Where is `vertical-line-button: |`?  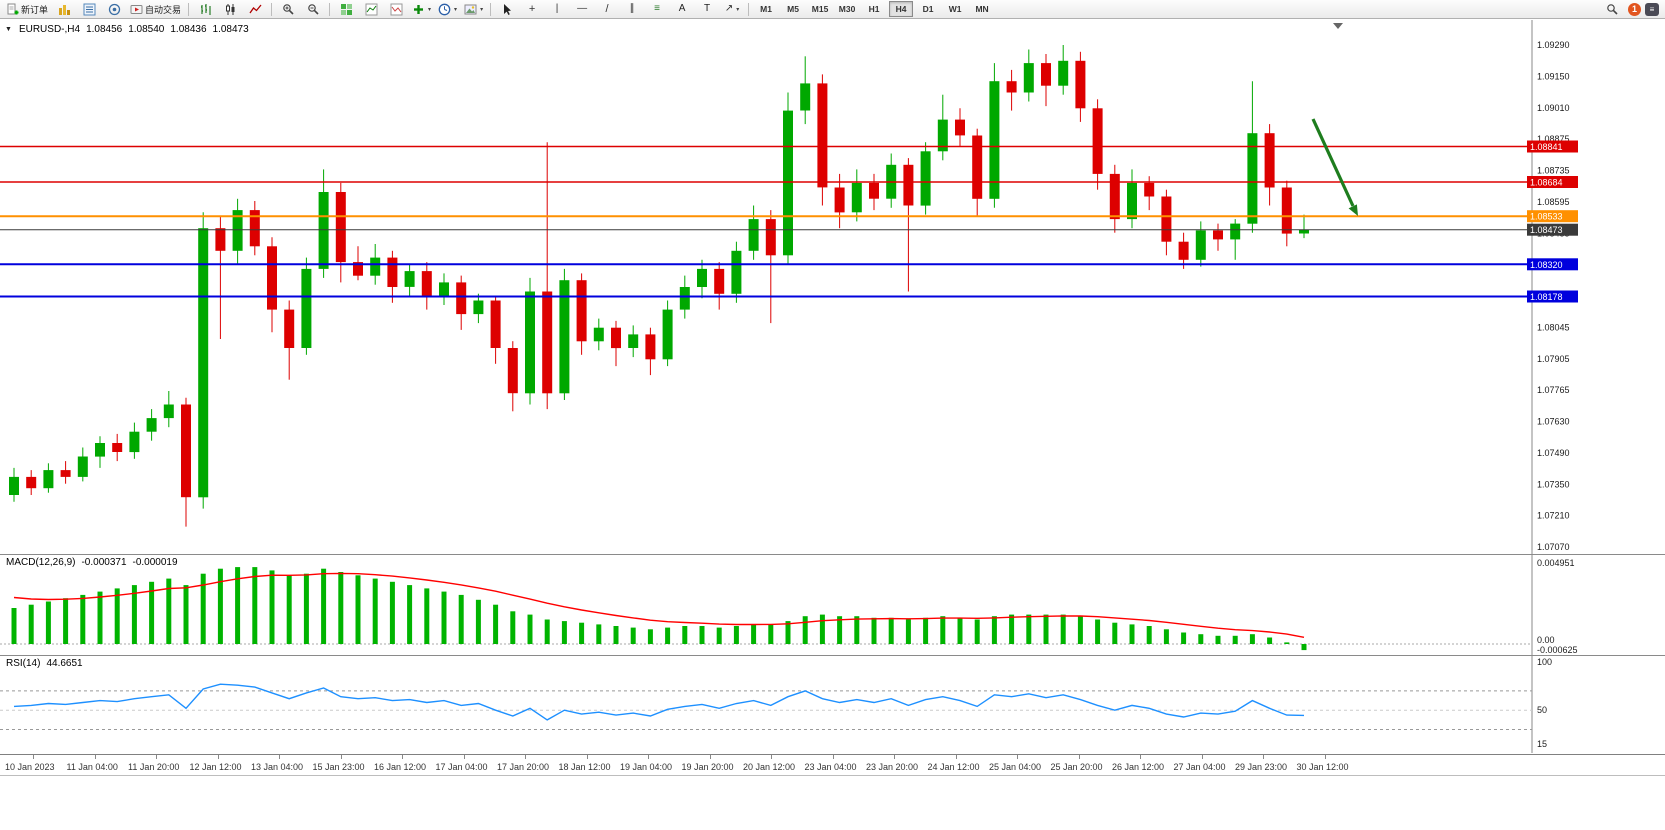 vertical-line-button: | is located at coordinates (557, 9).